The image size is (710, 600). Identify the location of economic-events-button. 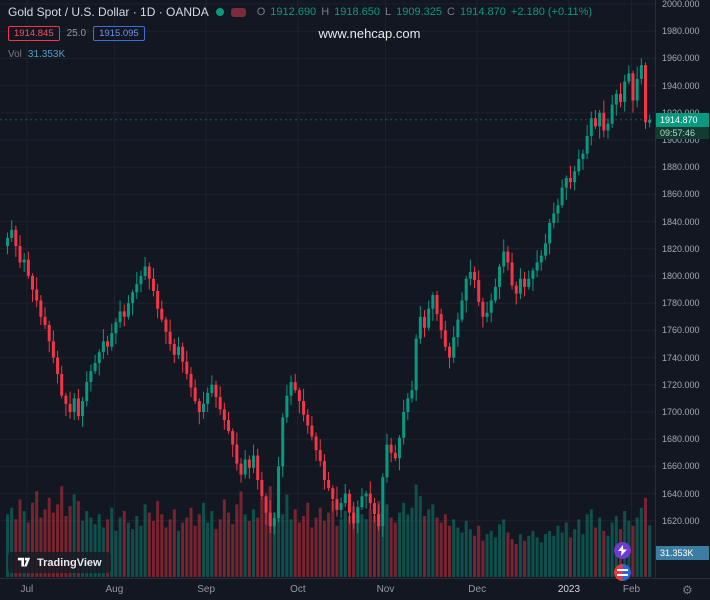
(622, 572).